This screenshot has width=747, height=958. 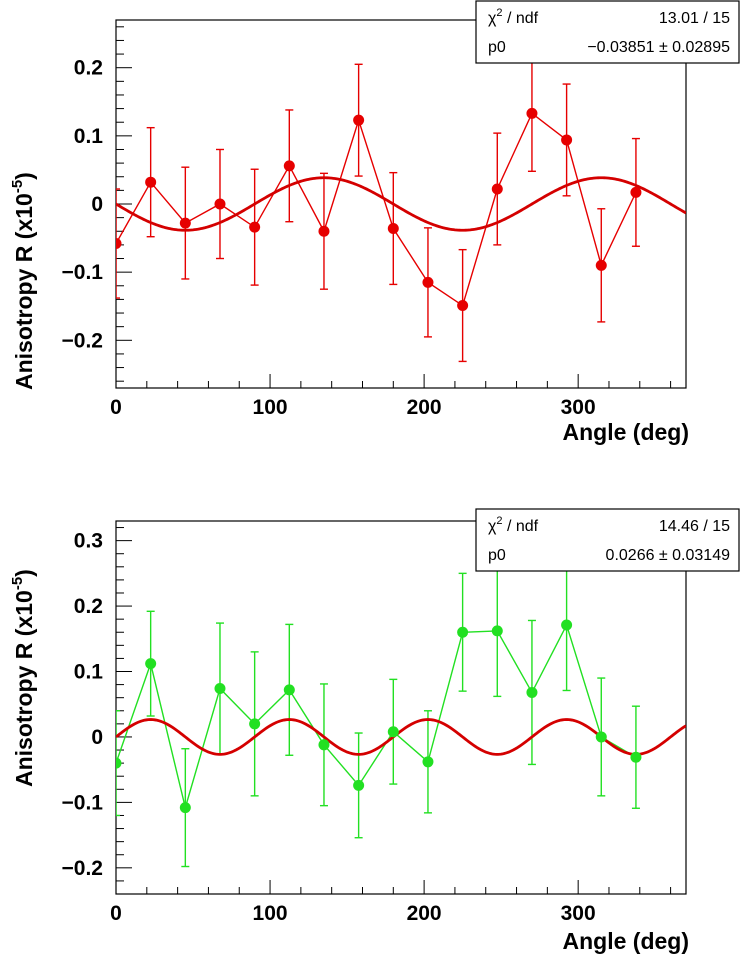 I want to click on y-tick-label: 0.3, so click(x=88, y=541).